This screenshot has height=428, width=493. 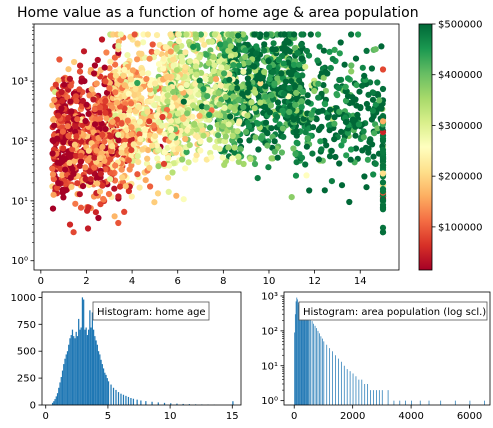 What do you see at coordinates (269, 281) in the screenshot?
I see `scatter-x-tick-label: 10` at bounding box center [269, 281].